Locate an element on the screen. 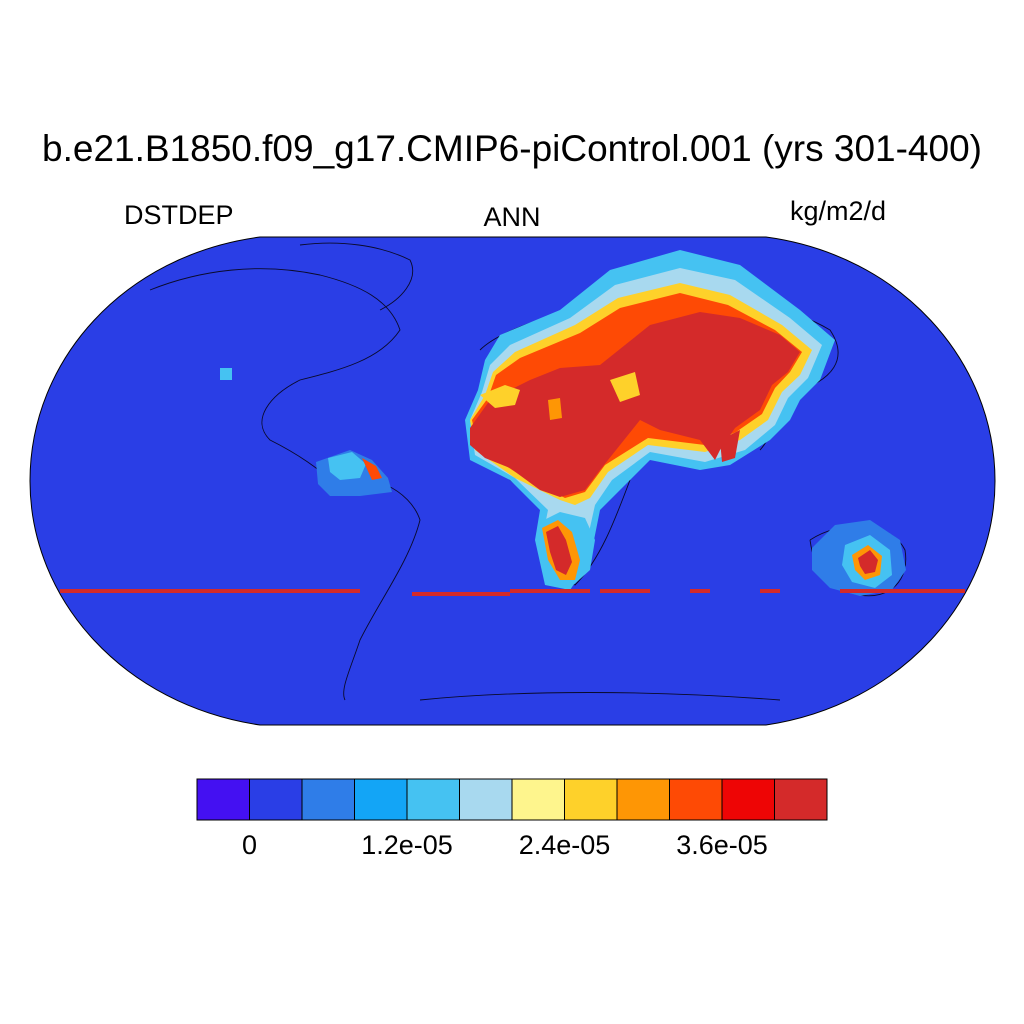 The height and width of the screenshot is (1024, 1024). colorbar-tick-label: 0 is located at coordinates (249, 845).